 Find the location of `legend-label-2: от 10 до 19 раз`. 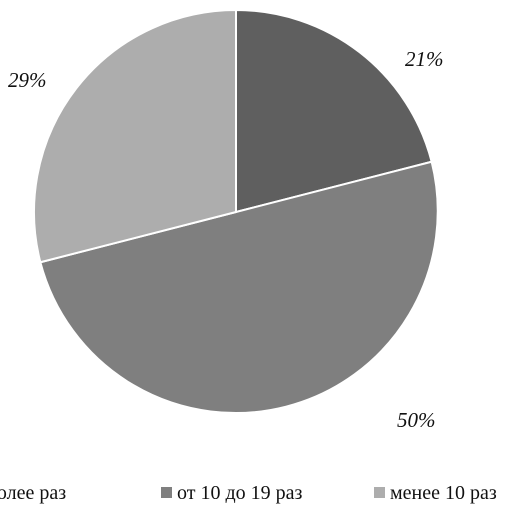

legend-label-2: от 10 до 19 раз is located at coordinates (240, 493).